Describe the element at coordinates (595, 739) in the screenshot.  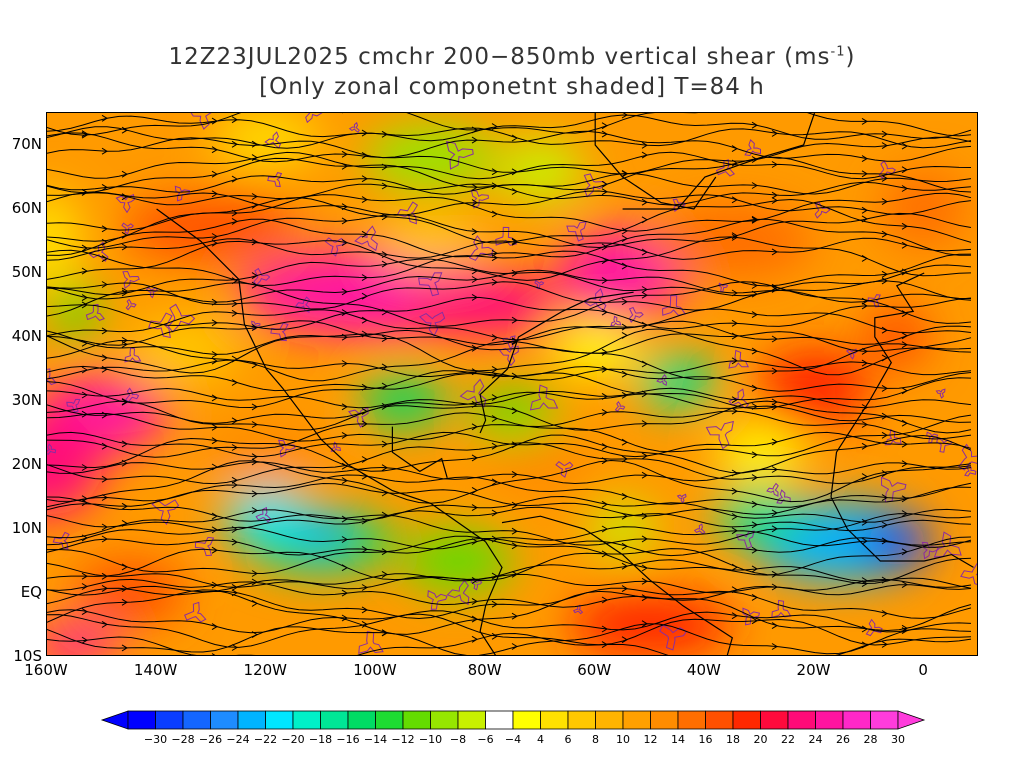
I see `colorbar-label: 8` at that location.